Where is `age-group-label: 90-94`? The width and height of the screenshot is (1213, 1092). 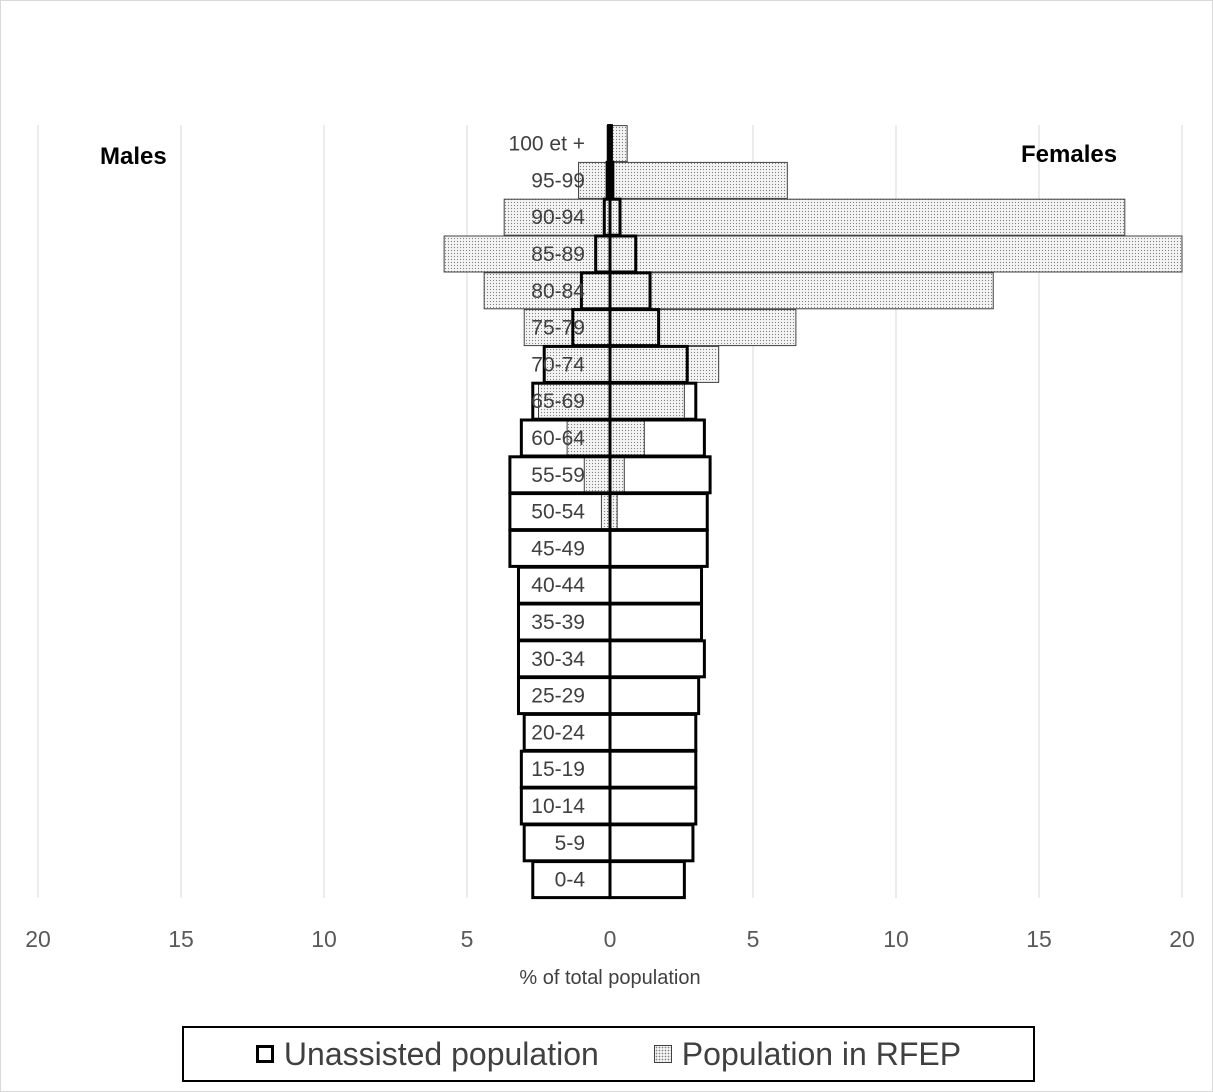 age-group-label: 90-94 is located at coordinates (558, 217).